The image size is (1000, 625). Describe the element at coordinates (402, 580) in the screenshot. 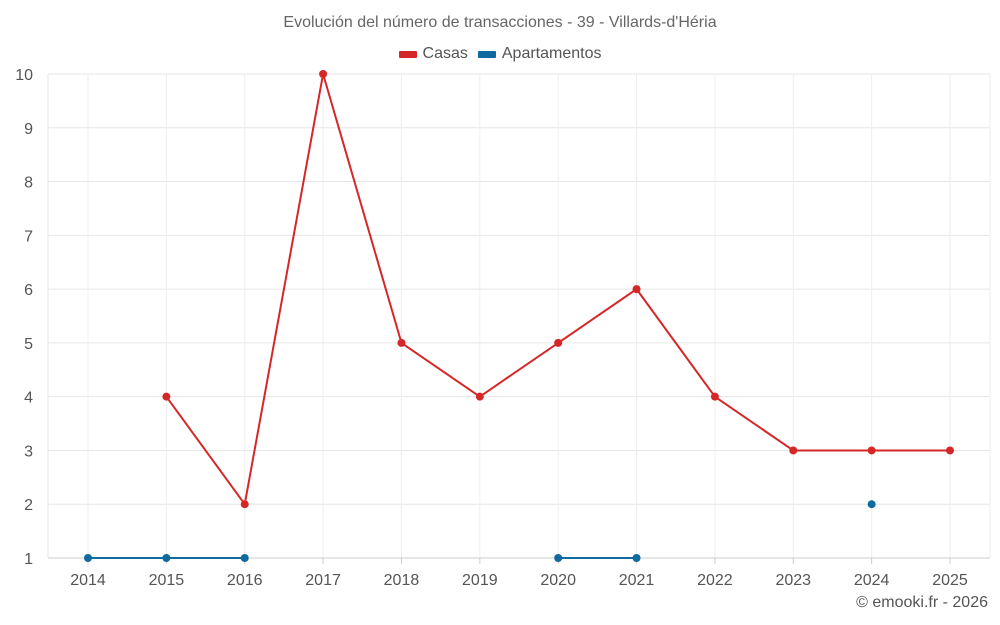

I see `x-tick-label: 2018` at that location.